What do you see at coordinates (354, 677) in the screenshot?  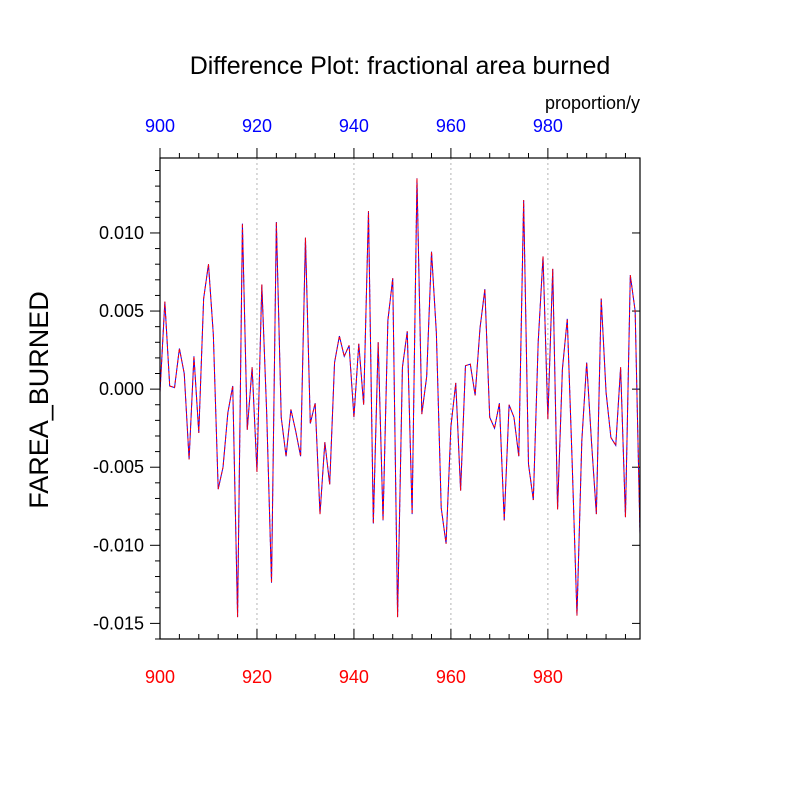 I see `x-tick-label-bottom-940: 940` at bounding box center [354, 677].